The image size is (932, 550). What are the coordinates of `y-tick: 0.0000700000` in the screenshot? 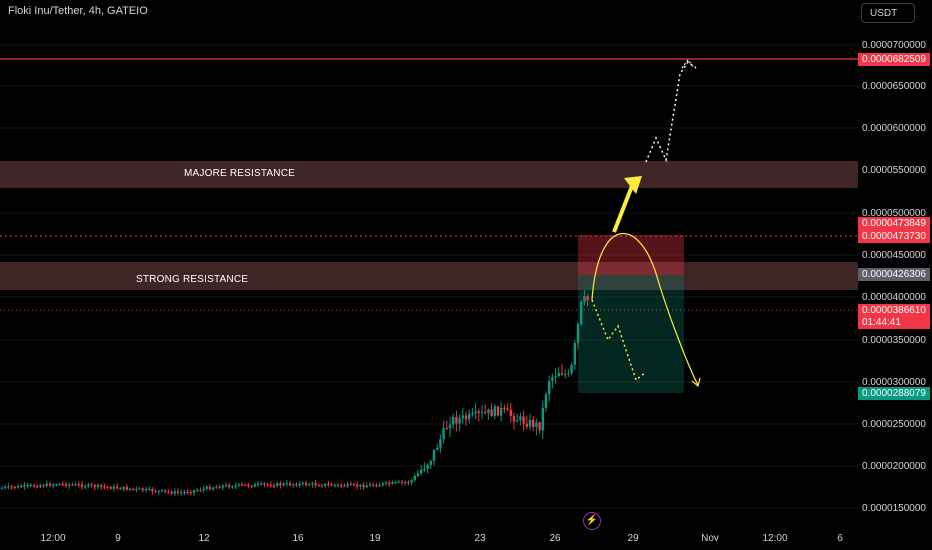 It's located at (894, 45).